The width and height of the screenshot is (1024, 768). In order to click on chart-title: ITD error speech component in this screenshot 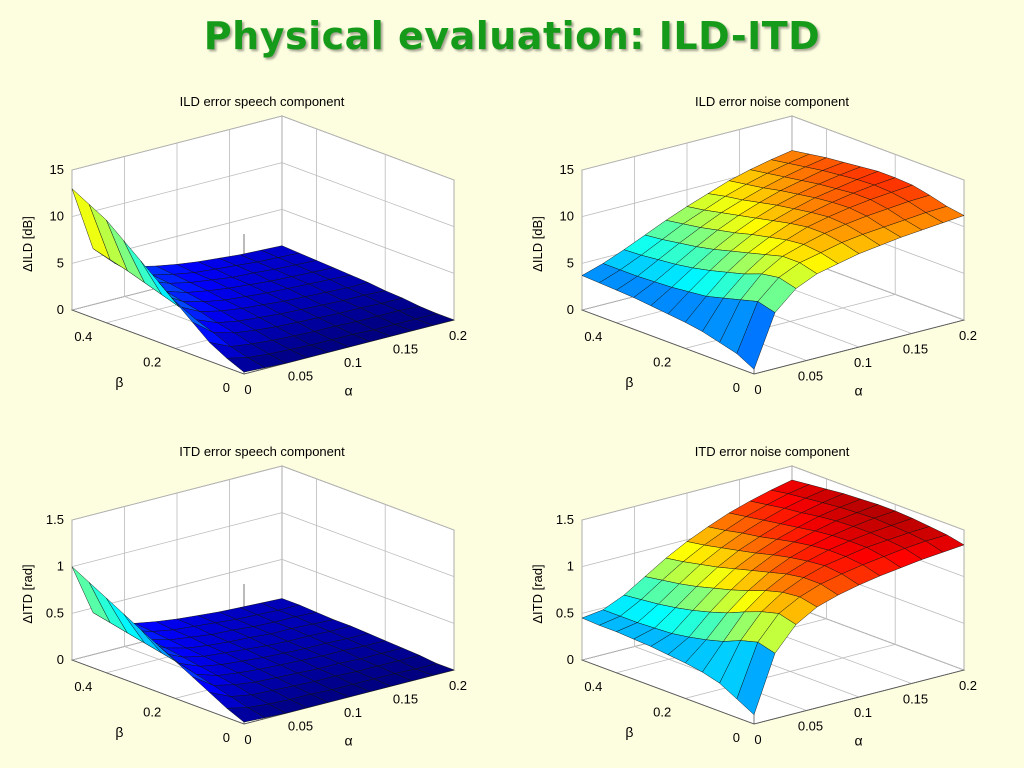, I will do `click(262, 451)`.